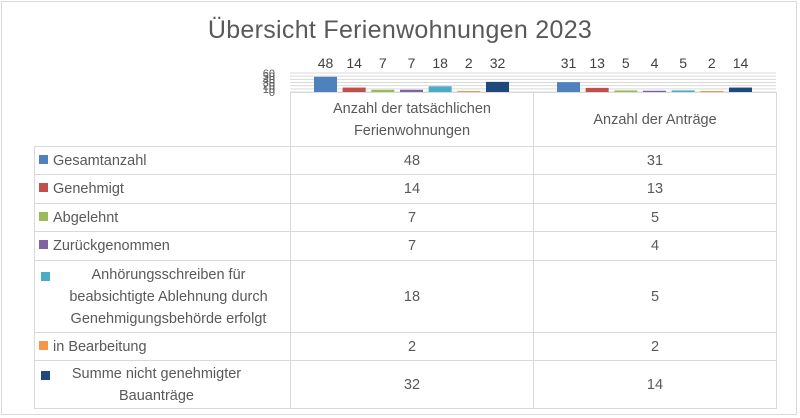 This screenshot has height=418, width=800. Describe the element at coordinates (655, 189) in the screenshot. I see `table-cell: 13` at that location.